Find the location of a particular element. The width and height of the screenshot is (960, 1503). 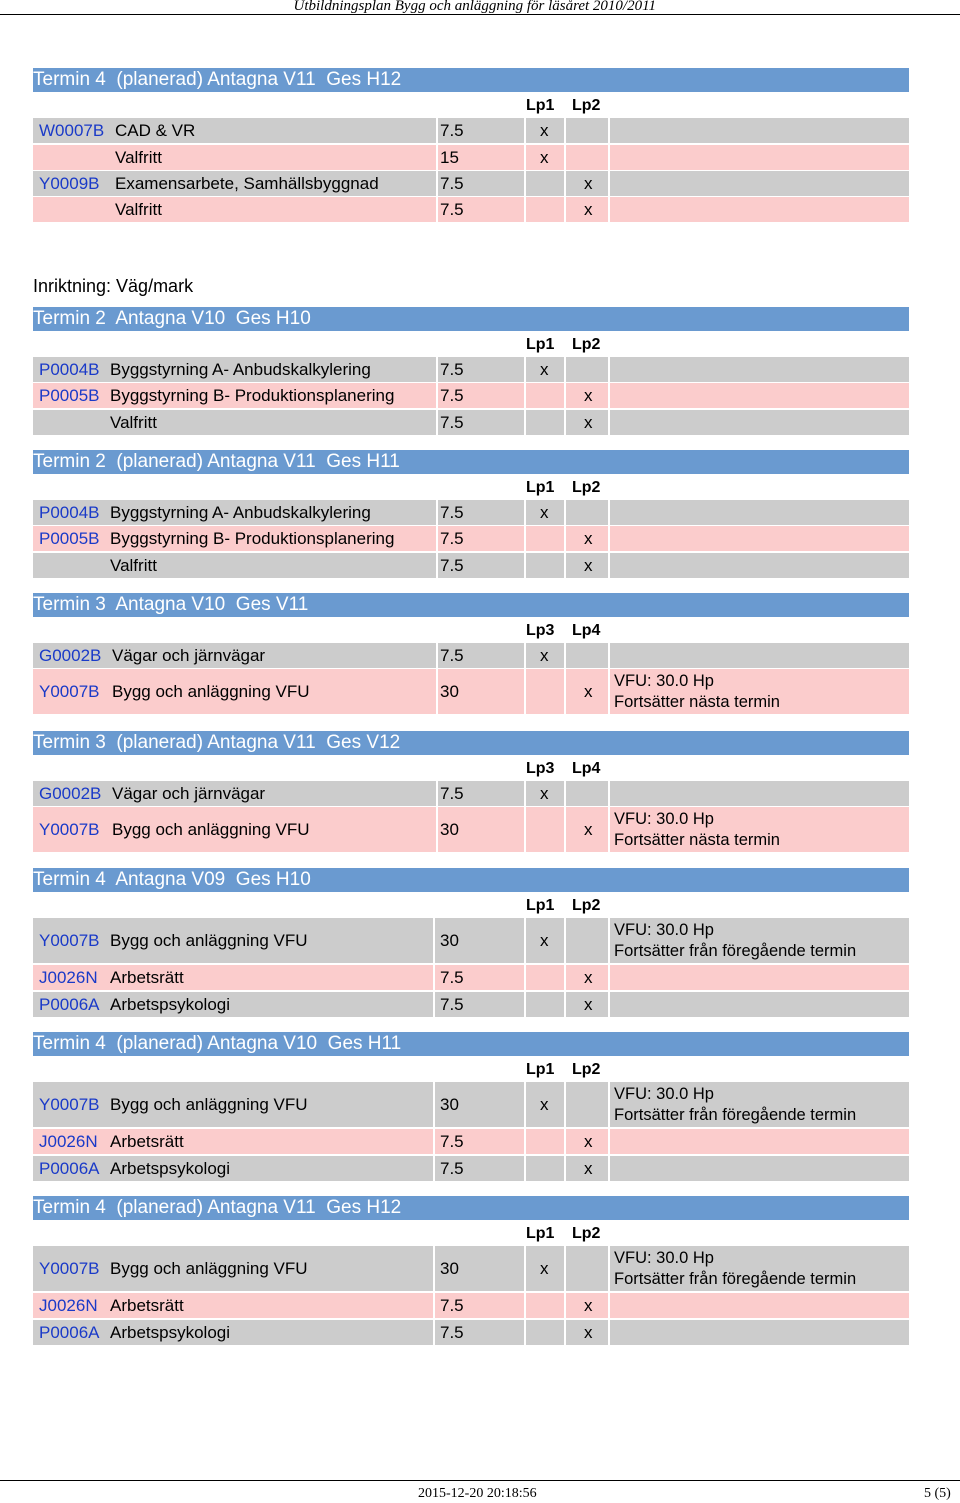

course-row: W0007B CAD & VR 7.5 x is located at coordinates (471, 130).